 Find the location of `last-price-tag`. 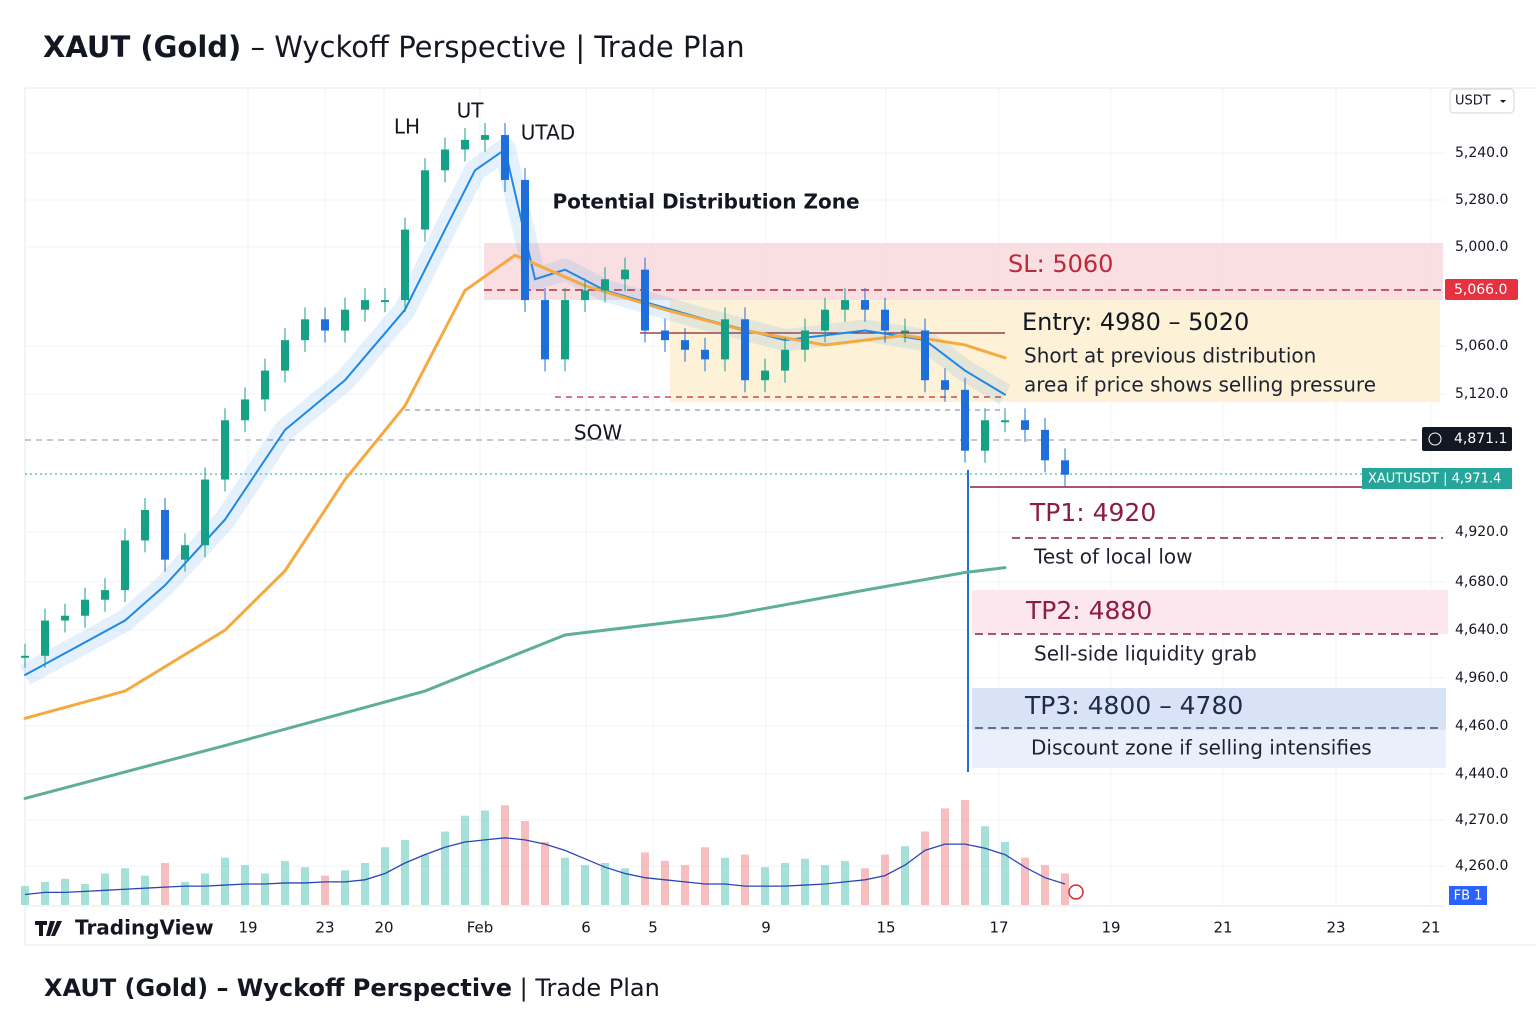

last-price-tag is located at coordinates (1437, 478).